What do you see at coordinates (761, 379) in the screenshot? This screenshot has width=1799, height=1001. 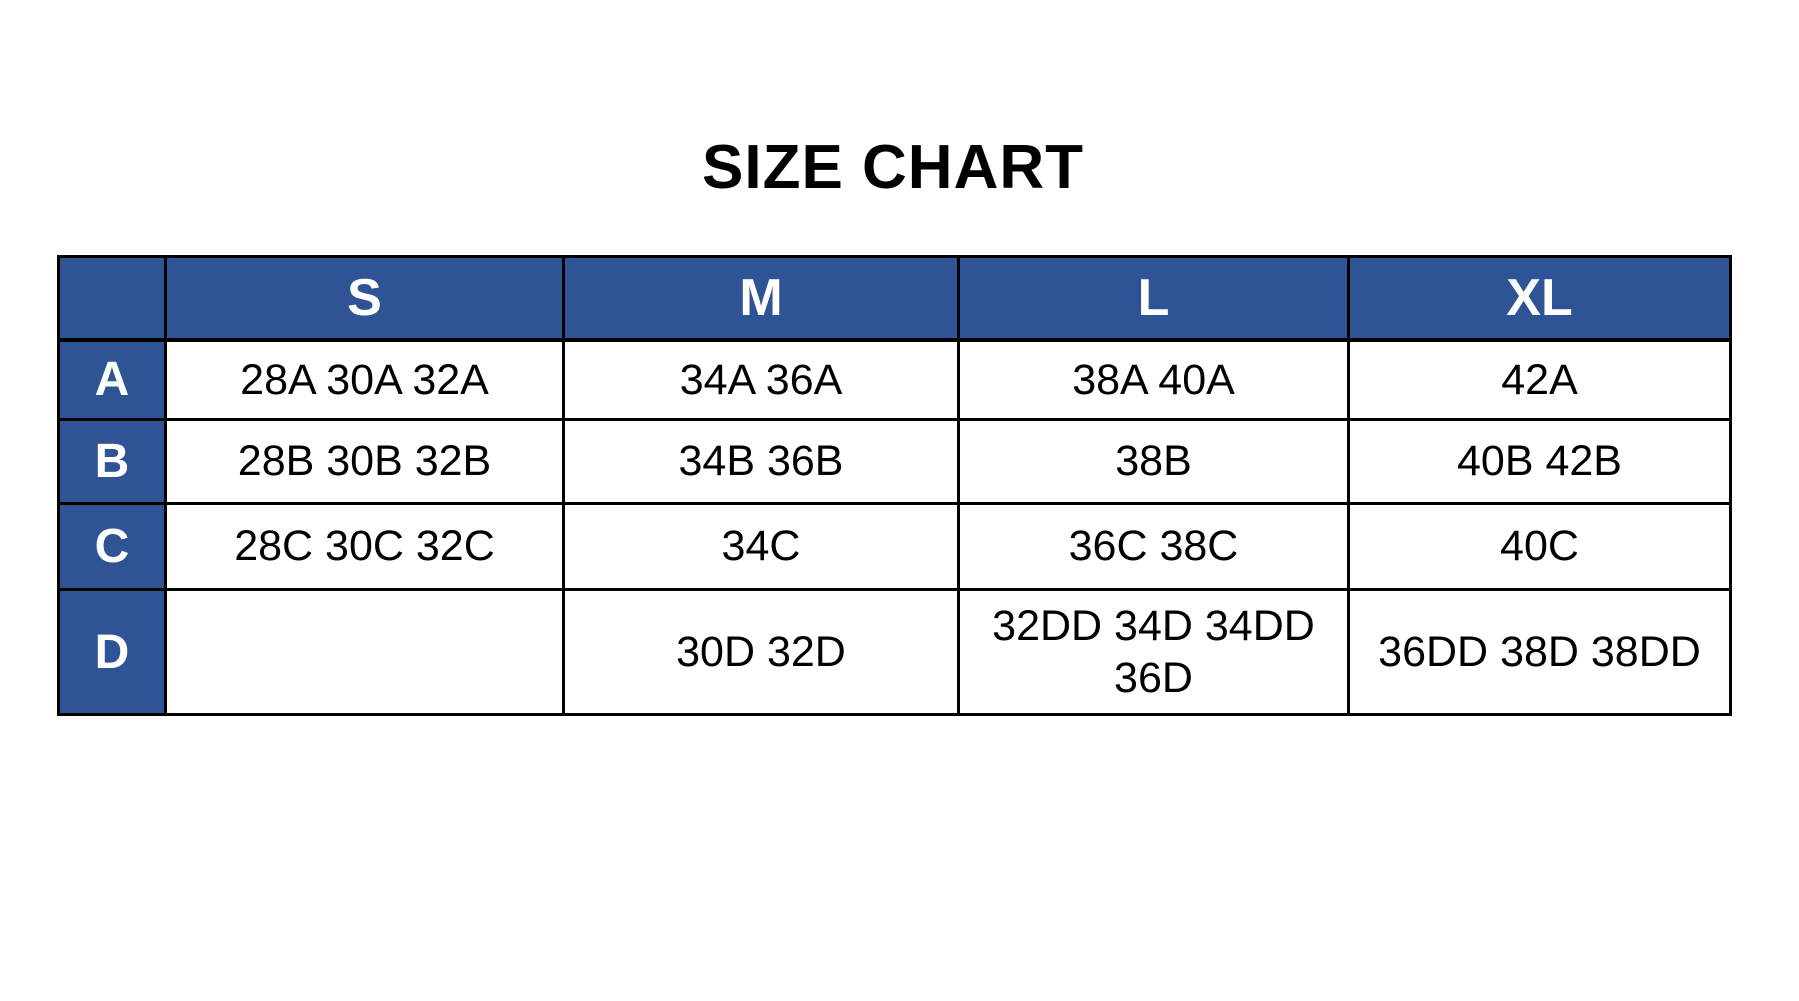 I see `cell-a-m: 34A 36A` at bounding box center [761, 379].